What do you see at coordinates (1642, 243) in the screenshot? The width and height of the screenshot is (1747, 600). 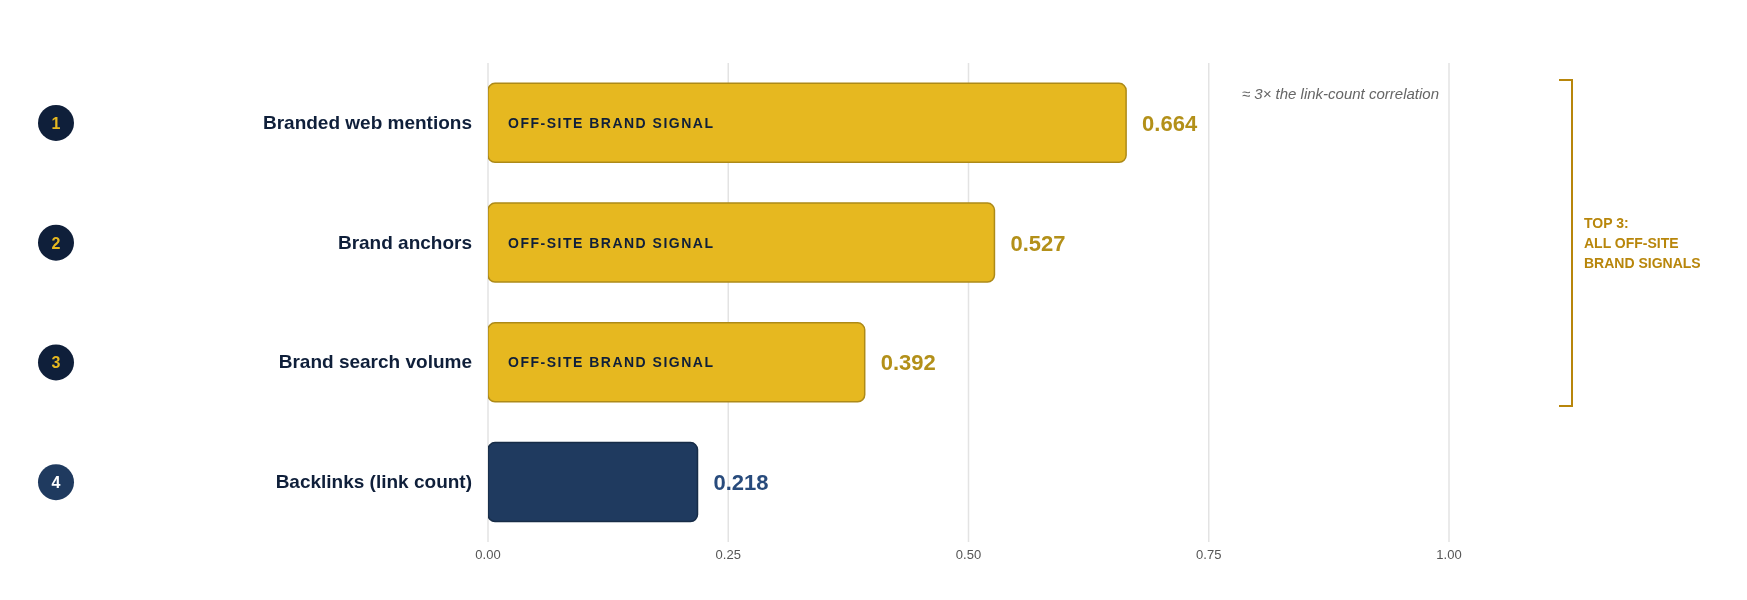 I see `text: TOP 3: ALL OFF-SITE BRAND SIGNALS` at bounding box center [1642, 243].